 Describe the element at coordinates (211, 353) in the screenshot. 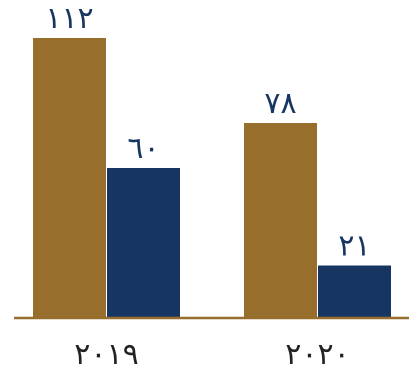

I see `category-labels-group: ٢٠١٩ ٢٠٢٠` at that location.